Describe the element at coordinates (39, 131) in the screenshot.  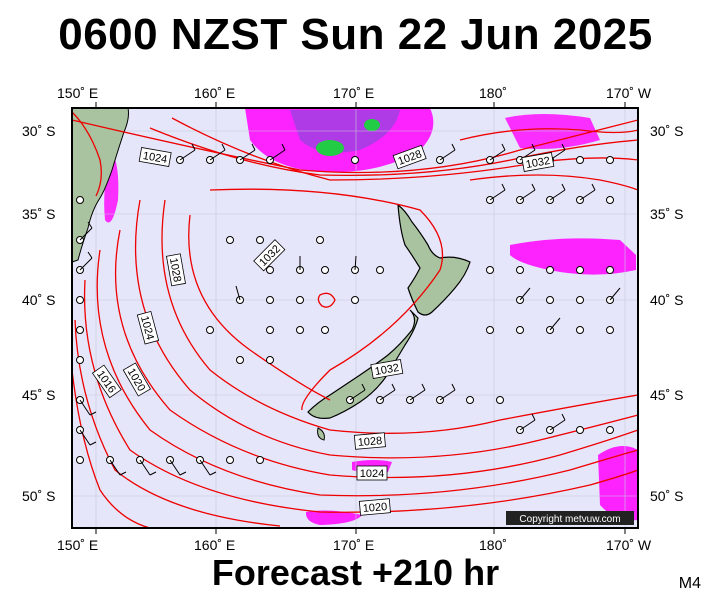
I see `lat-label-left: 30˚ S` at that location.